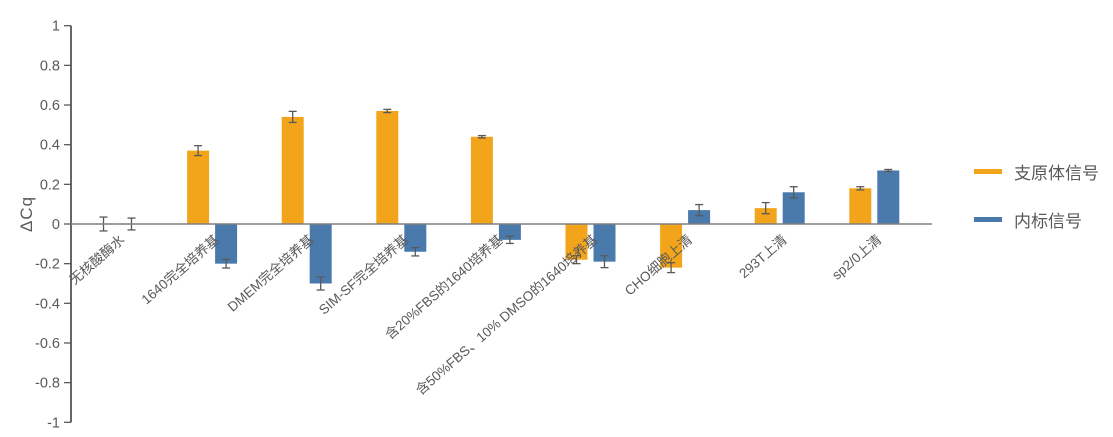 The image size is (1113, 437). Describe the element at coordinates (481, 136) in the screenshot. I see `error-bar-series0-cat4` at that location.